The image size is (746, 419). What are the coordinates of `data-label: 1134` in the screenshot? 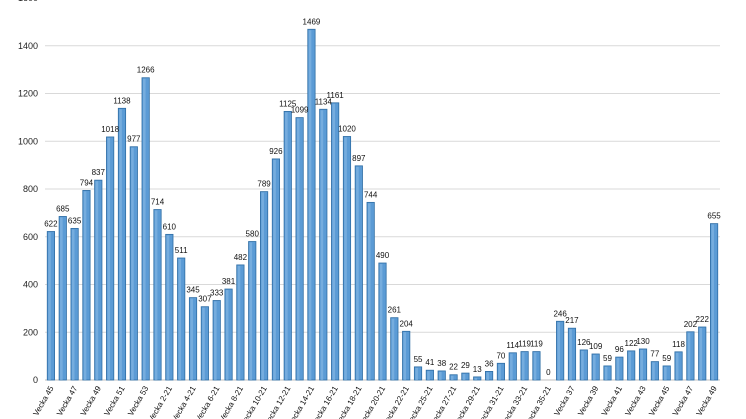 It's located at (324, 101).